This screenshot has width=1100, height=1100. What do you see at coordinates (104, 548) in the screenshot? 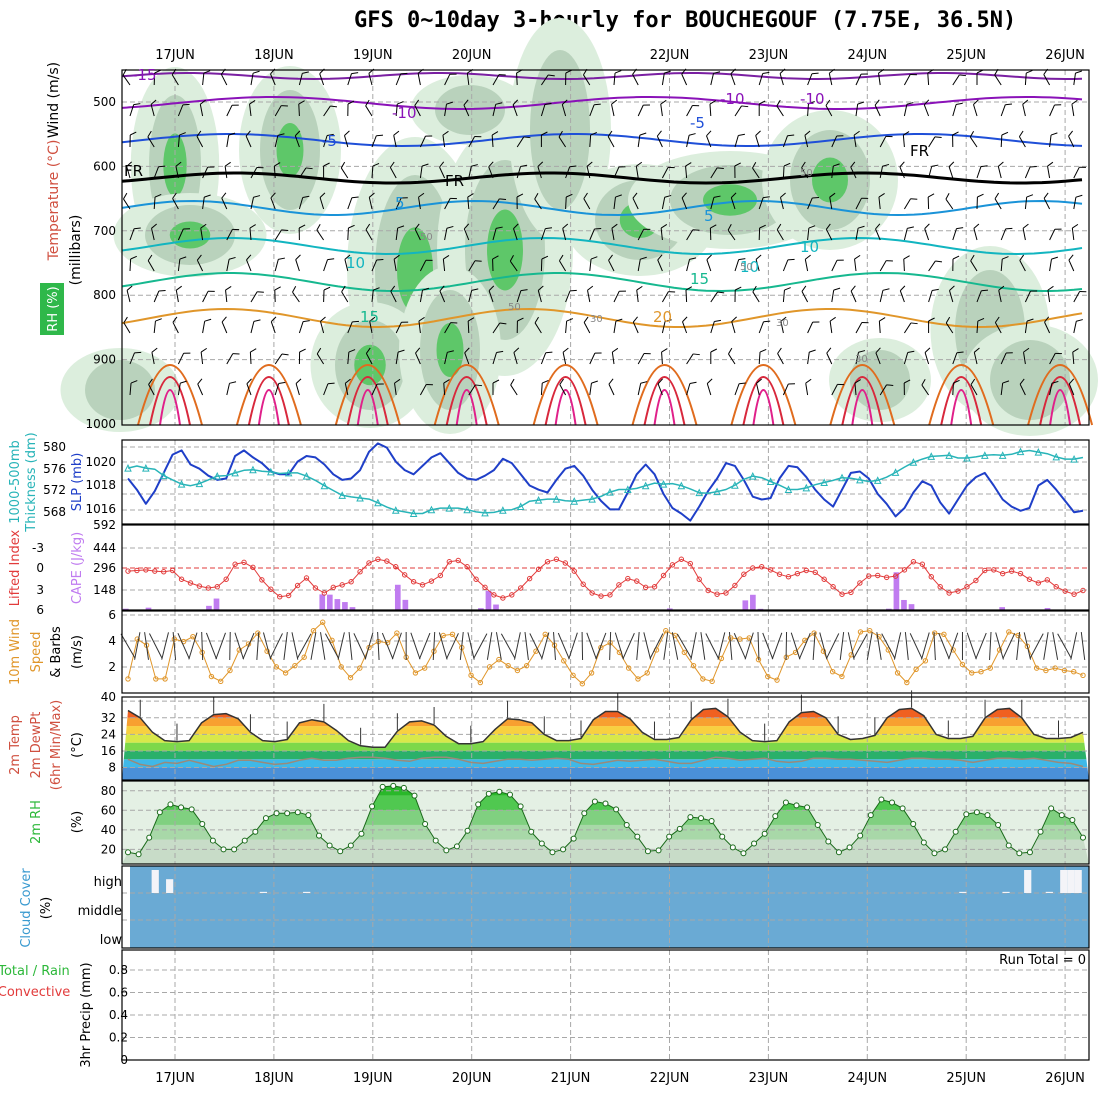
I see `cape-tick-label: 444` at bounding box center [104, 548].